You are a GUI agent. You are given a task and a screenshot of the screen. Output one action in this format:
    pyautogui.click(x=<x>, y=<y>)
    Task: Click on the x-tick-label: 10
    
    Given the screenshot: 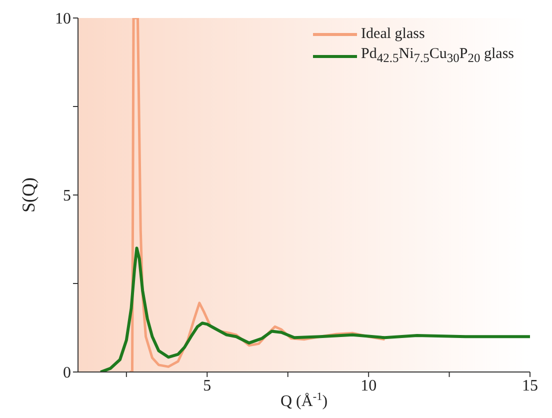 What is the action you would take?
    pyautogui.click(x=368, y=385)
    